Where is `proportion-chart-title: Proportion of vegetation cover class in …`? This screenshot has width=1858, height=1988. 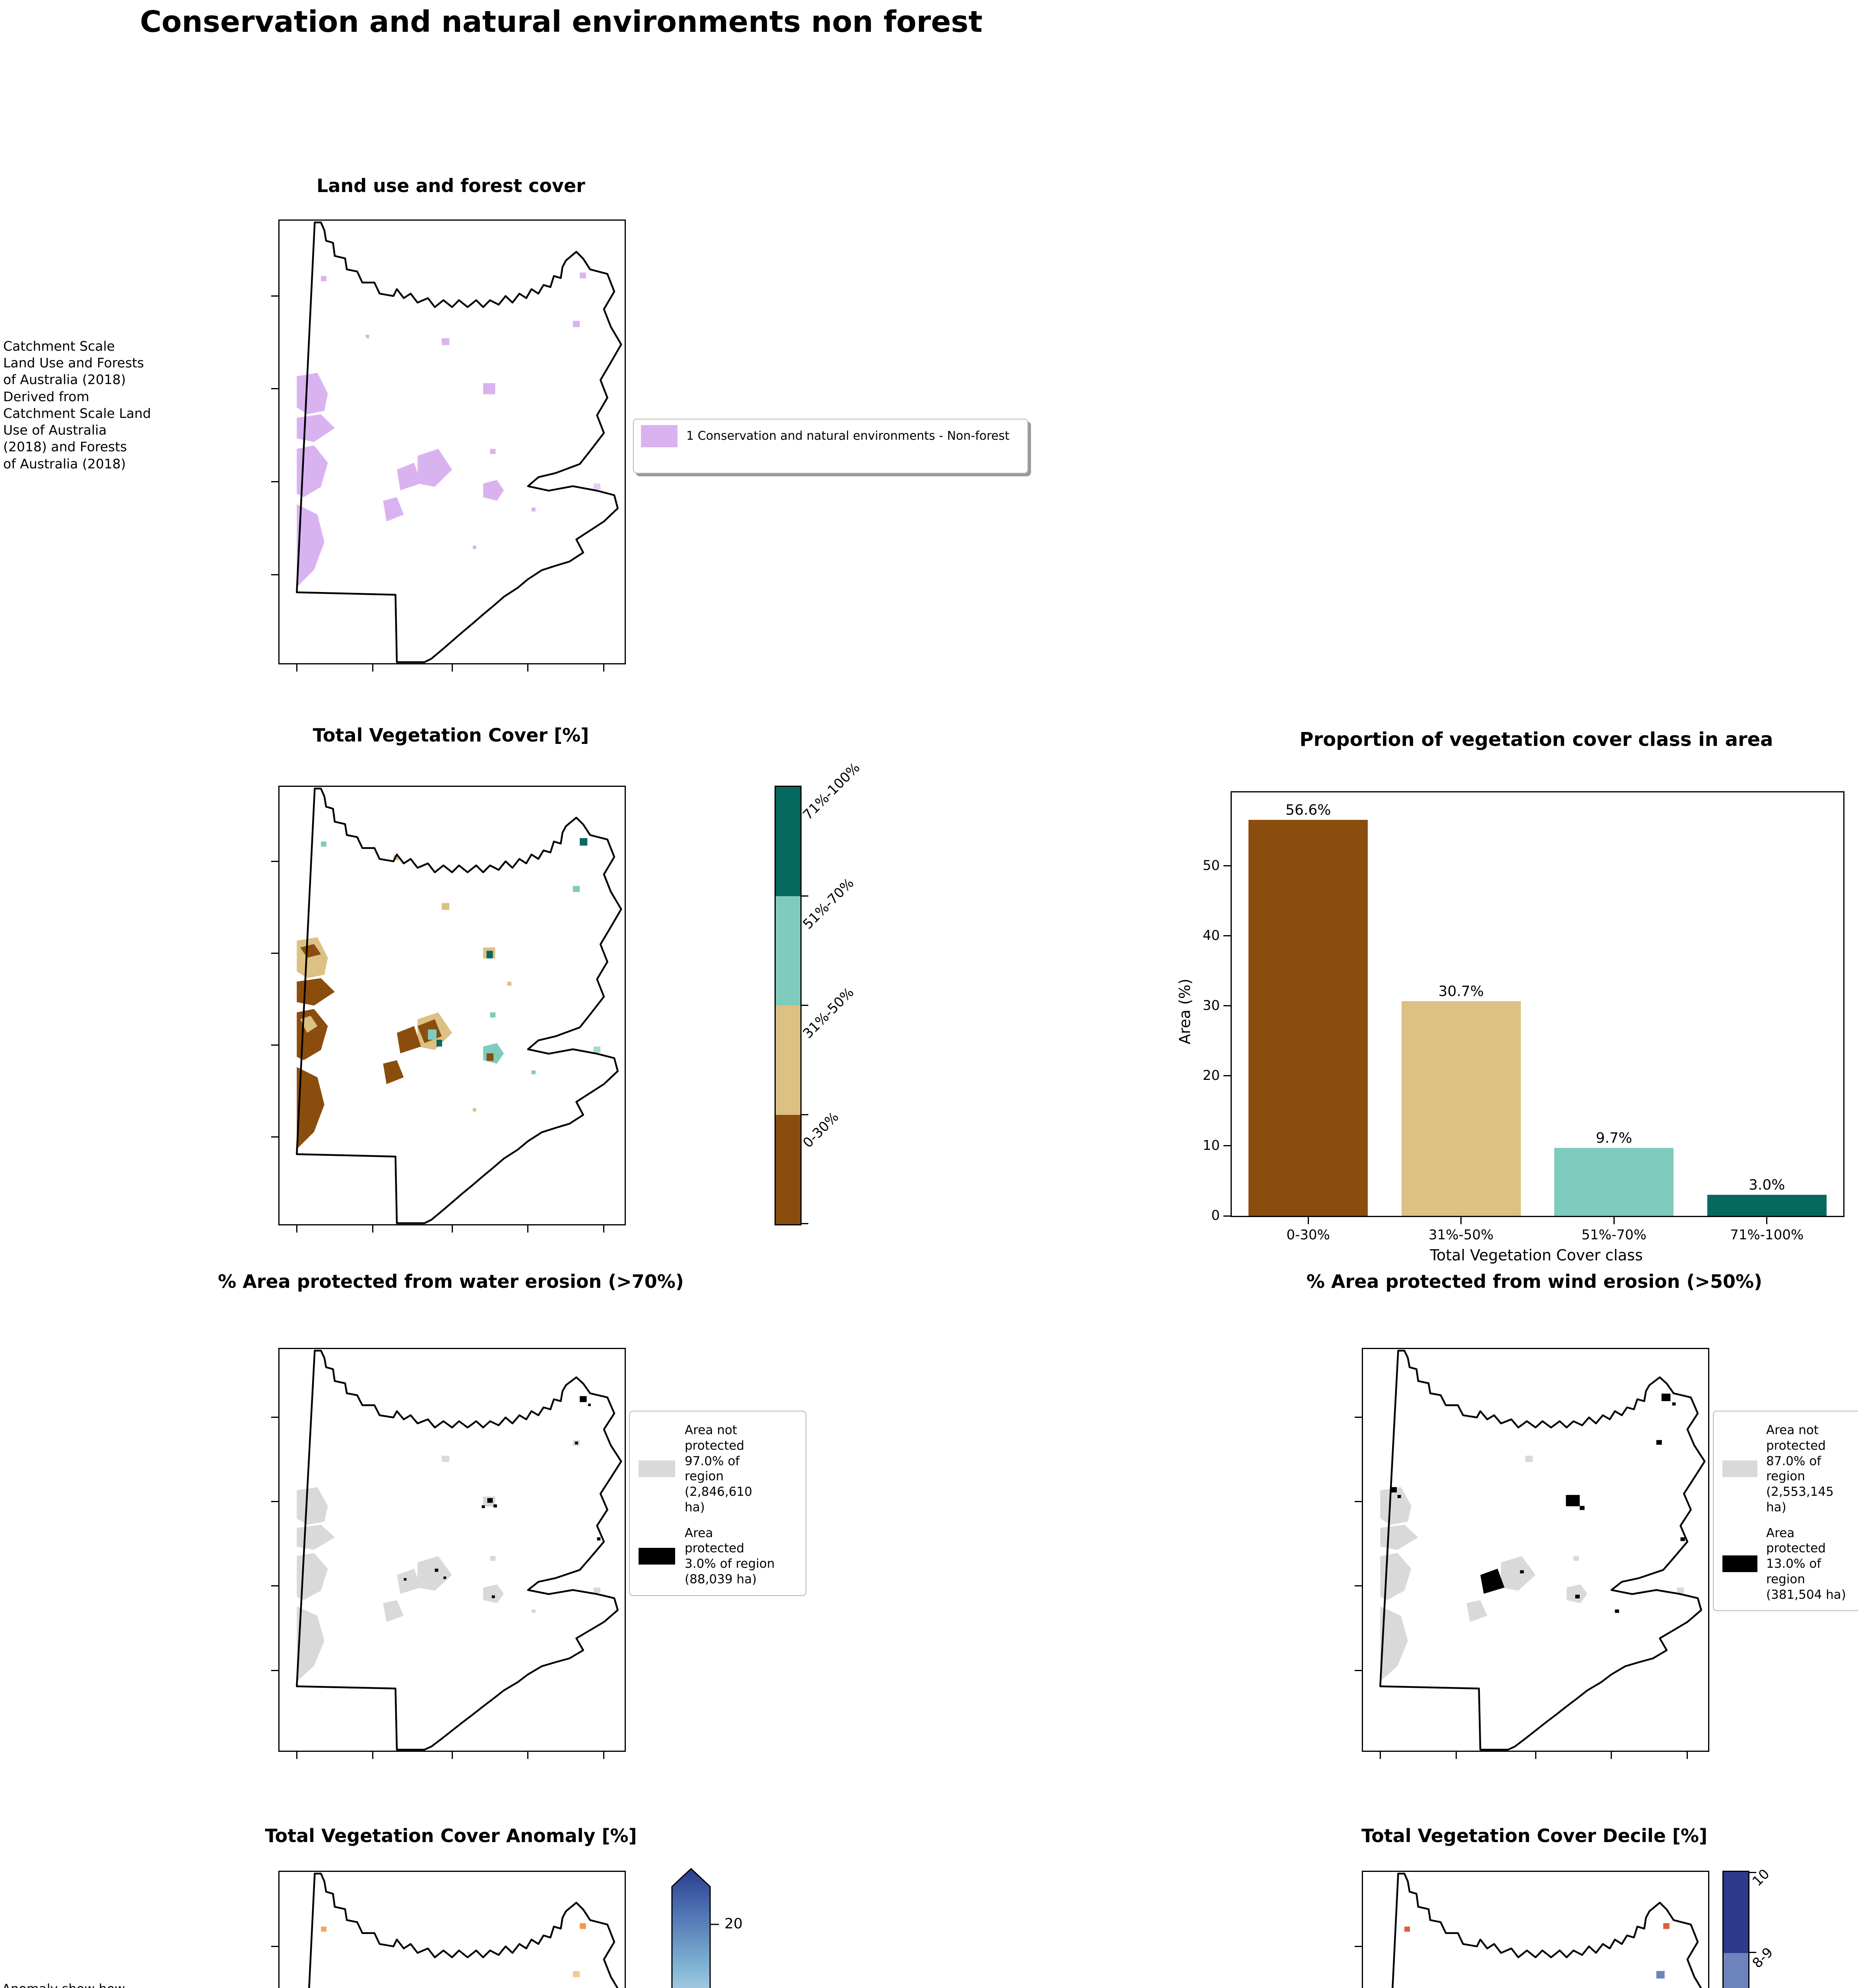
proportion-chart-title: Proportion of vegetation cover class in … is located at coordinates (1536, 739).